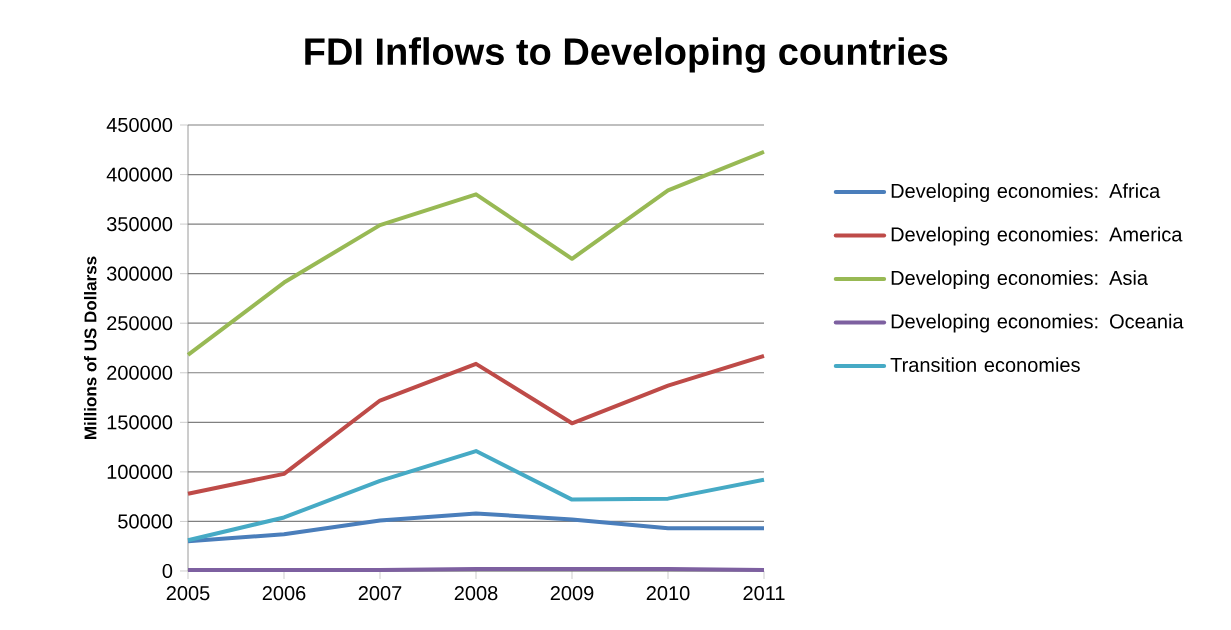 The height and width of the screenshot is (630, 1231). Describe the element at coordinates (764, 593) in the screenshot. I see `x-tick-label: 2011` at that location.